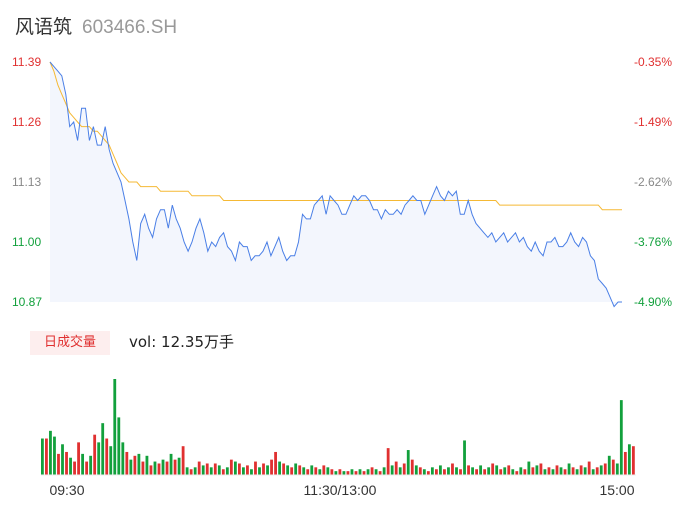 This screenshot has height=524, width=686. I want to click on y-tick-right: -0.35%, so click(653, 62).